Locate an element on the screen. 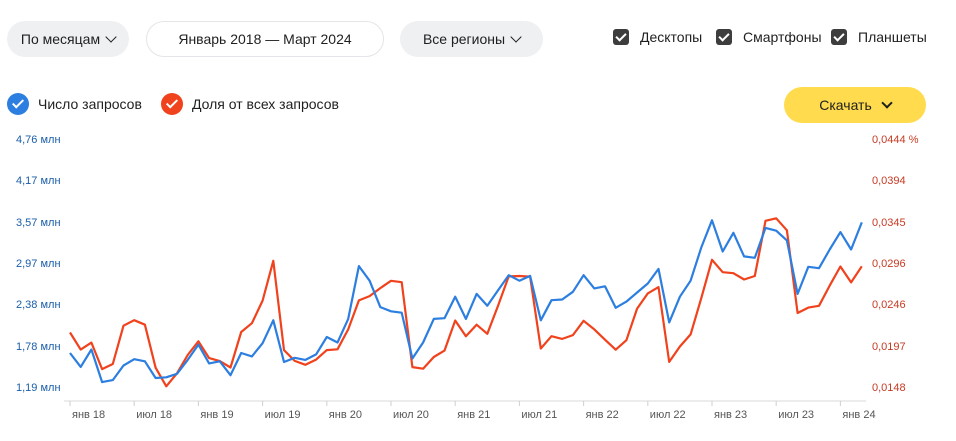  device-label-tablet: Планшеты is located at coordinates (892, 37).